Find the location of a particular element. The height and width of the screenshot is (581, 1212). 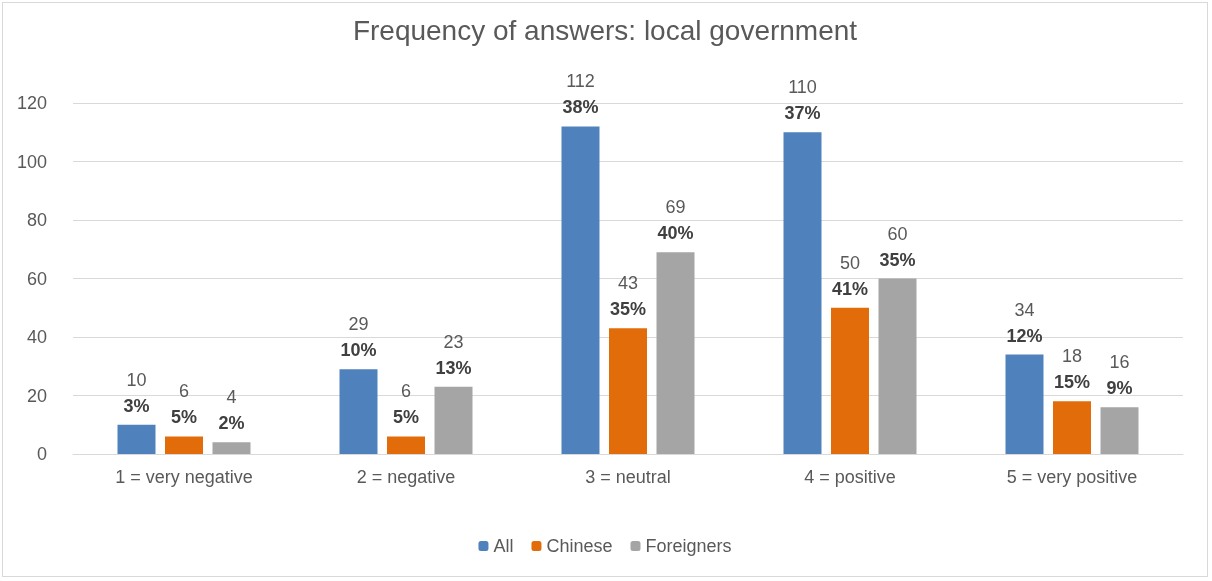

y-tick-label: 0 is located at coordinates (41, 454).